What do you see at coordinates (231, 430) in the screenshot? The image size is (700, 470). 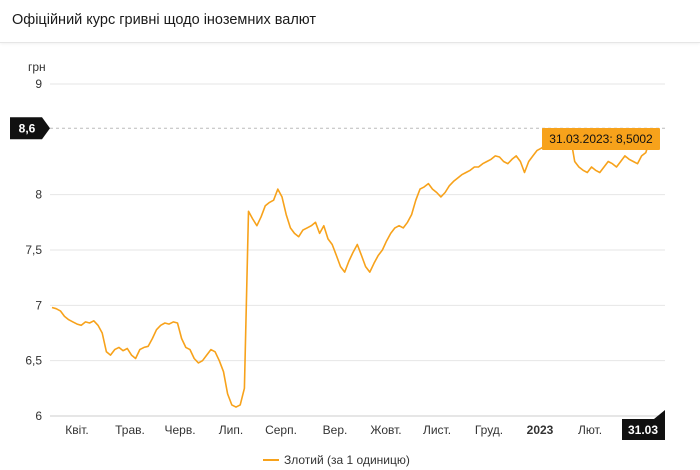 I see `x-tick-label: Лип.` at bounding box center [231, 430].